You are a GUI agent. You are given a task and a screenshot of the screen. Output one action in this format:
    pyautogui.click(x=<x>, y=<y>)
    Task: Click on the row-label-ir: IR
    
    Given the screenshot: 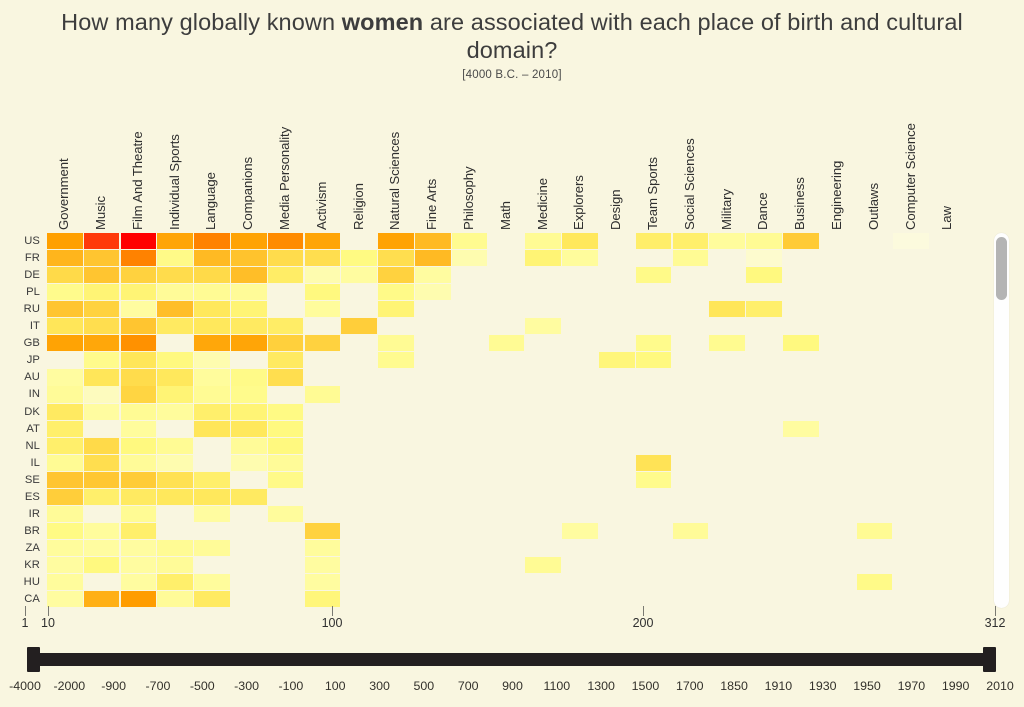 What is the action you would take?
    pyautogui.click(x=34, y=513)
    